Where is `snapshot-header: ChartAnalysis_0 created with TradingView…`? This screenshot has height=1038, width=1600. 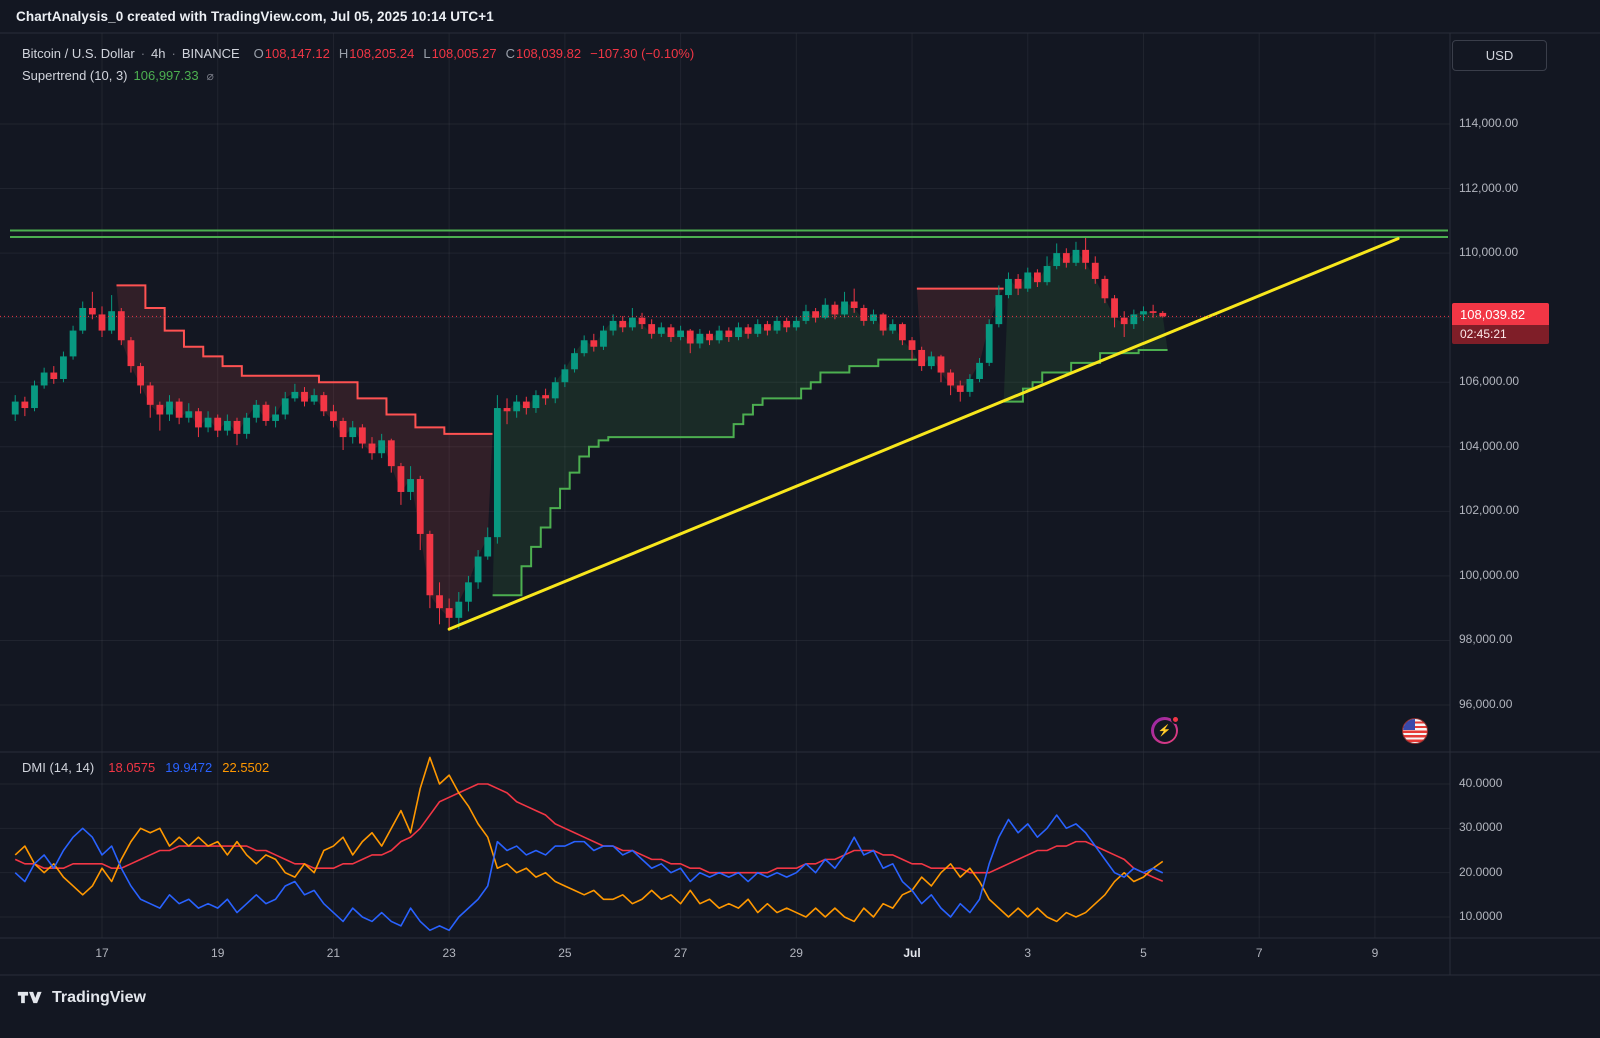 snapshot-header: ChartAnalysis_0 created with TradingView… is located at coordinates (800, 16).